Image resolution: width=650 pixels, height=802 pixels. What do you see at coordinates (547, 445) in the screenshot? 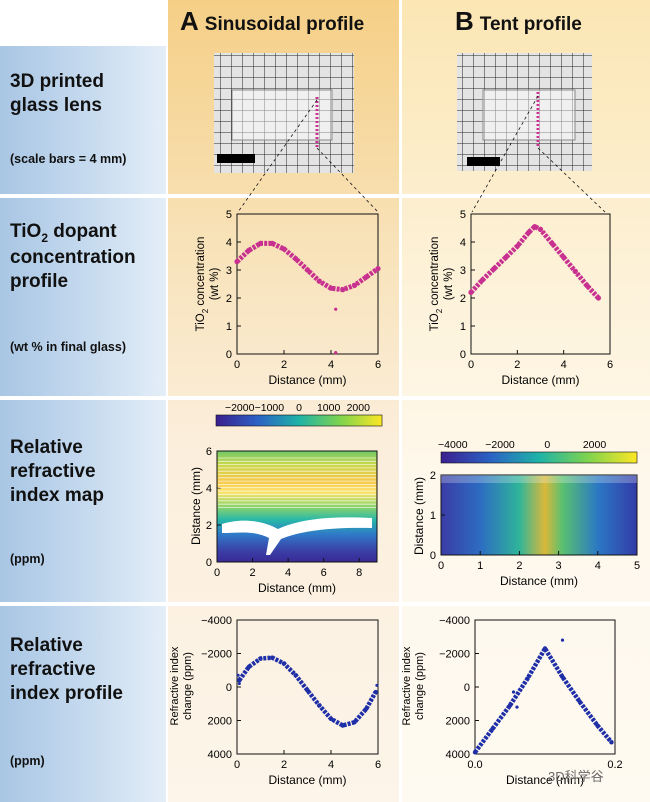
I see `colorbar-tick-label: 0` at bounding box center [547, 445].